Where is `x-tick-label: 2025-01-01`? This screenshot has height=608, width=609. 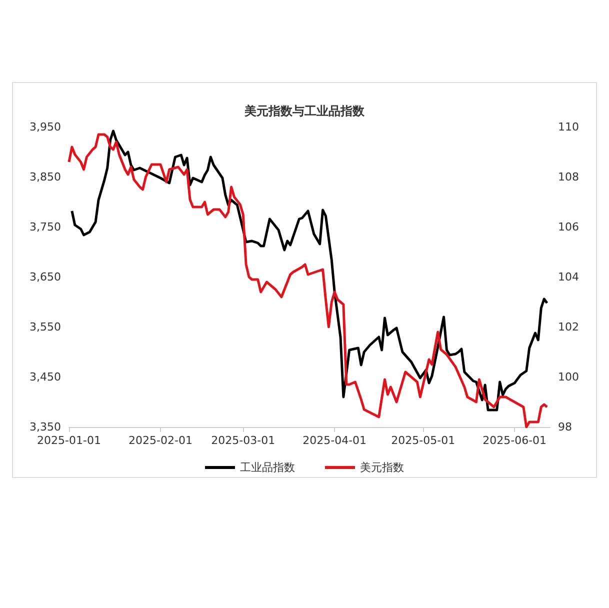 x-tick-label: 2025-01-01 is located at coordinates (69, 440).